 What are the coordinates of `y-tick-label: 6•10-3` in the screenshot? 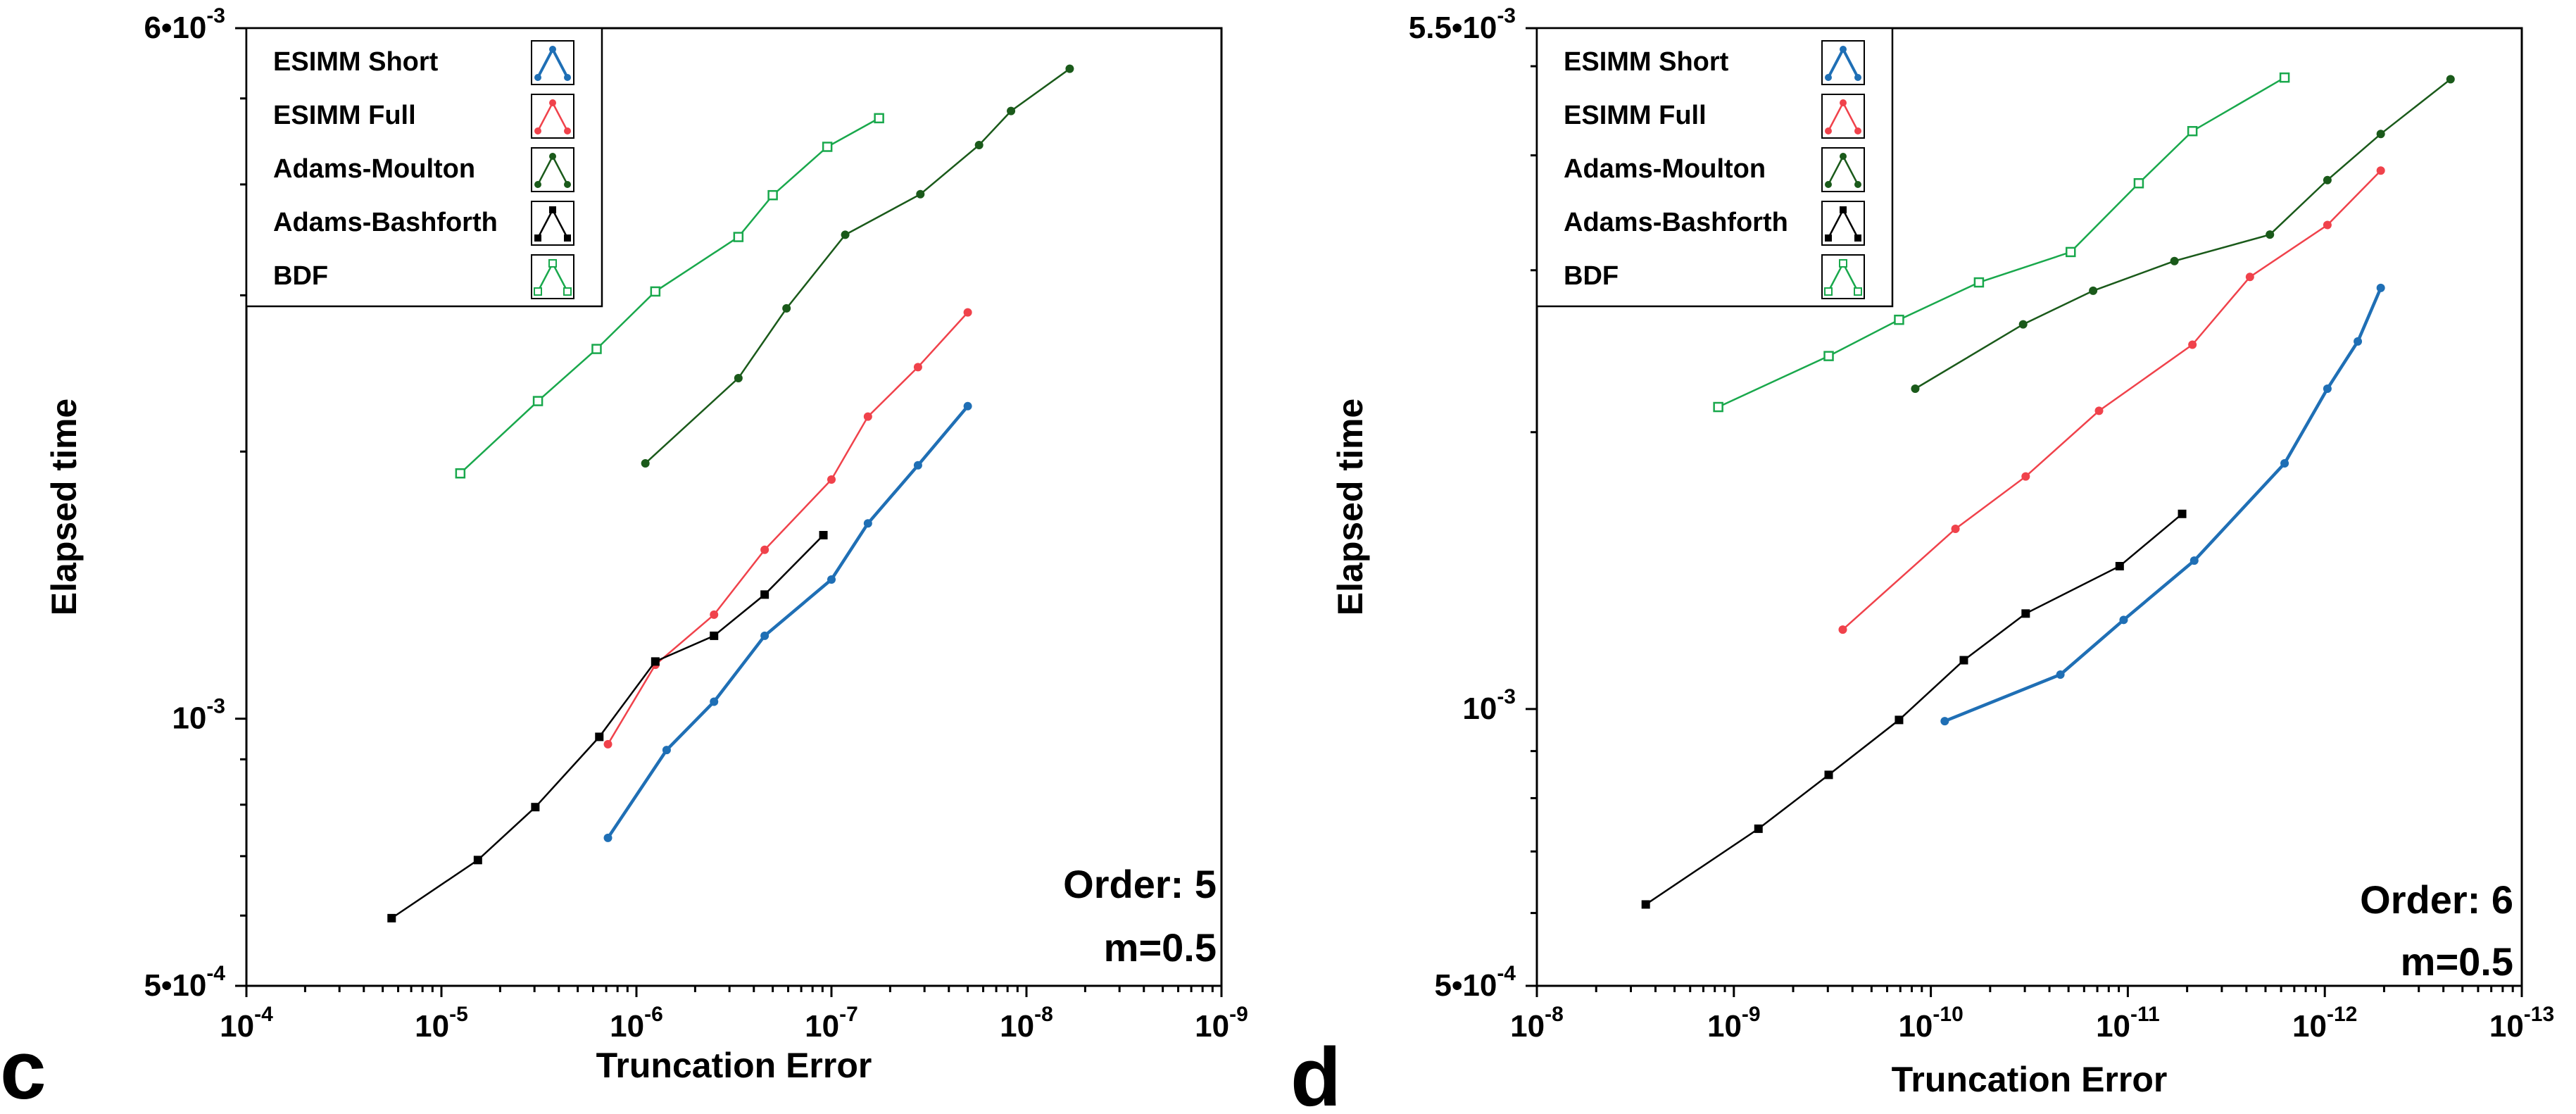 It's located at (184, 24).